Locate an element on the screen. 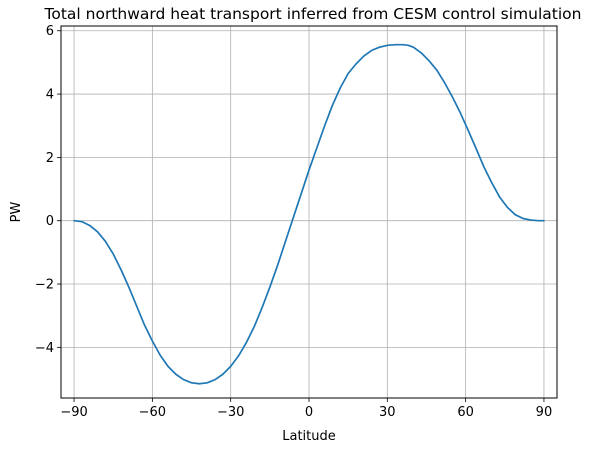 Image resolution: width=606 pixels, height=453 pixels. x-tick-label: 90 is located at coordinates (544, 412).